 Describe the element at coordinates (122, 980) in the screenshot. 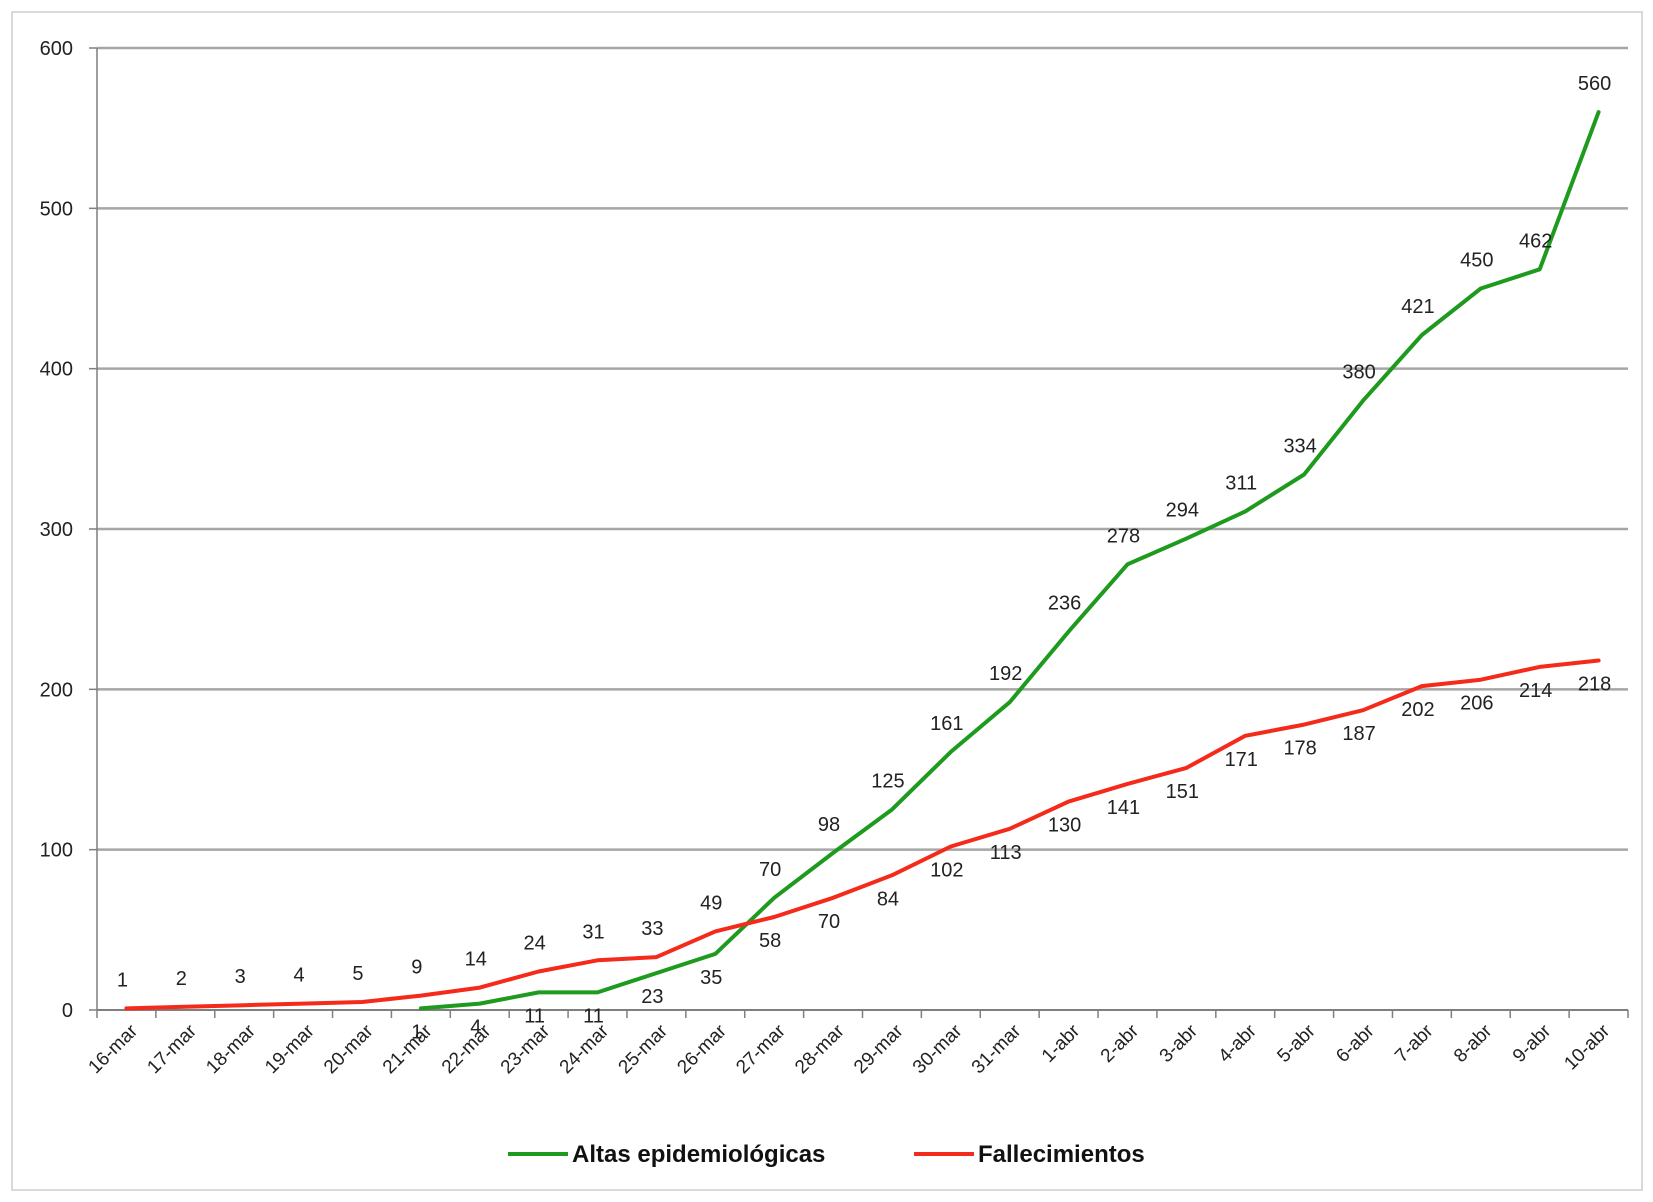

I see `fallecimientos-data-label: 1` at that location.